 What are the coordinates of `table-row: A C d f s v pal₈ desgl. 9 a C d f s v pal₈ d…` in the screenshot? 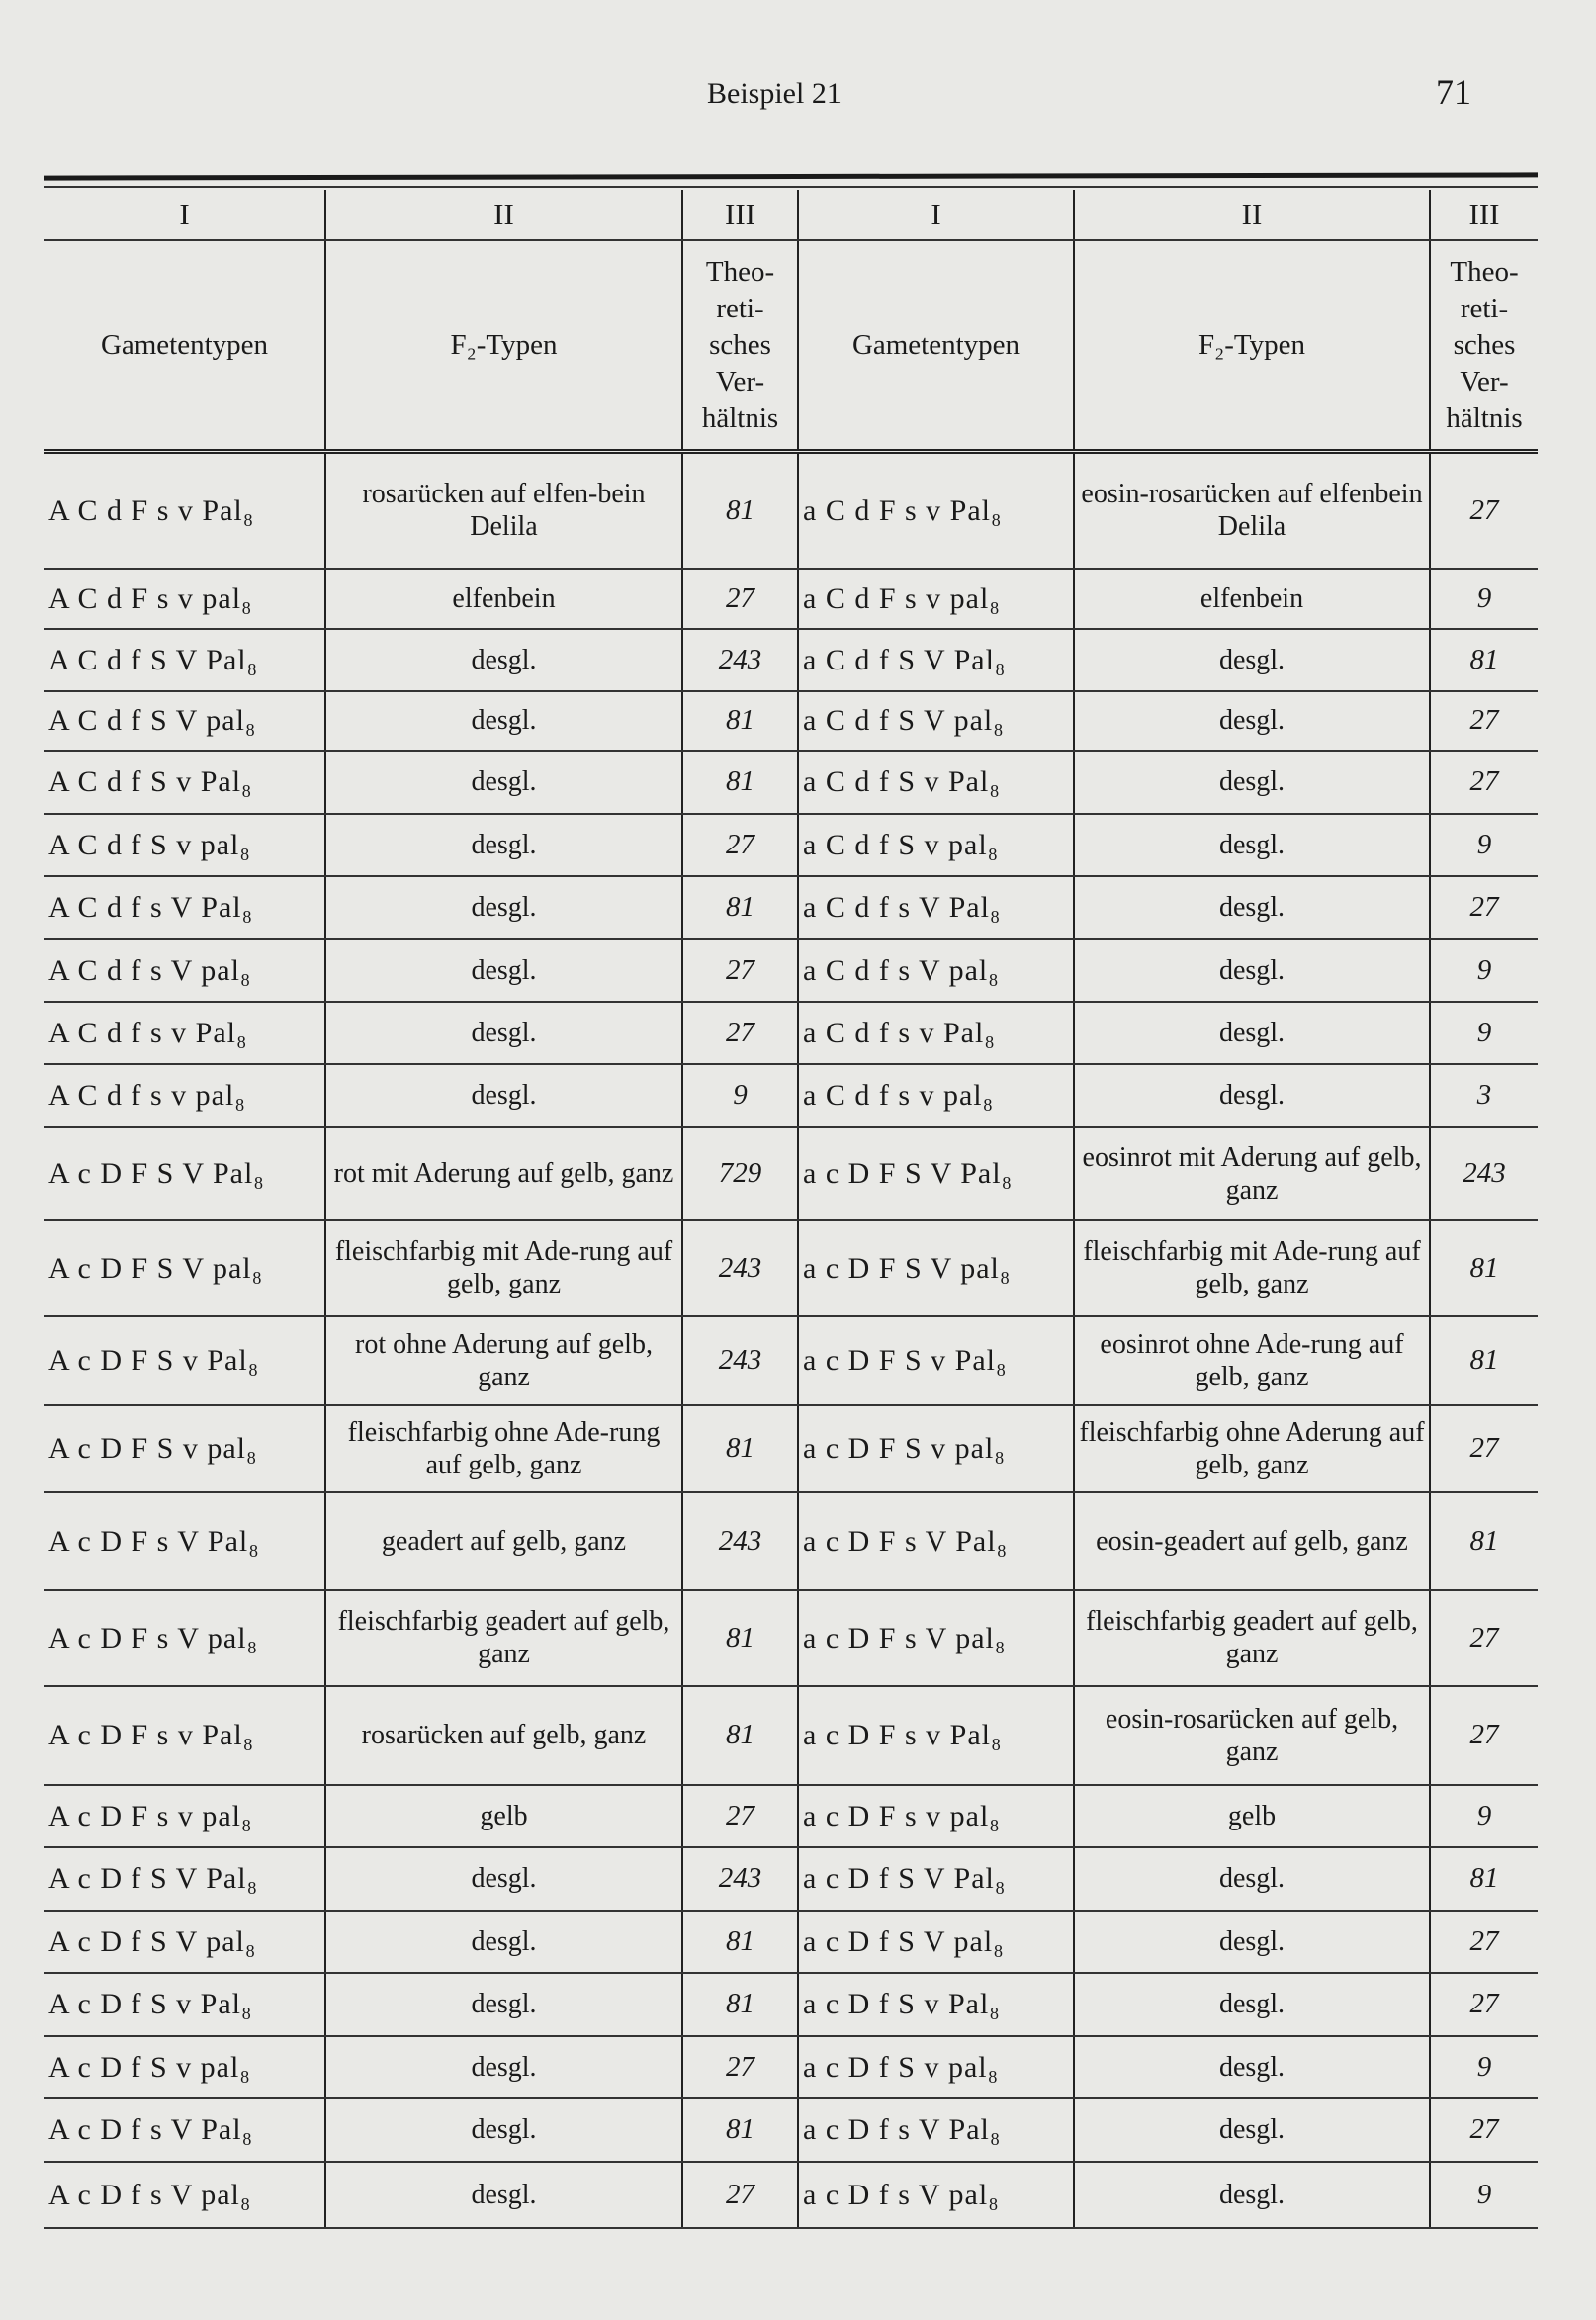 It's located at (791, 1095).